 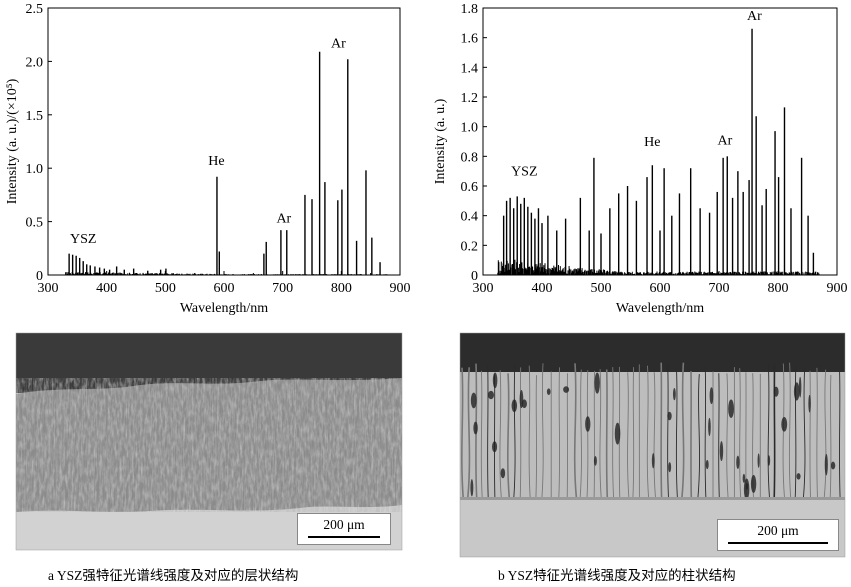 I want to click on x-tick-label: 600, so click(x=224, y=288).